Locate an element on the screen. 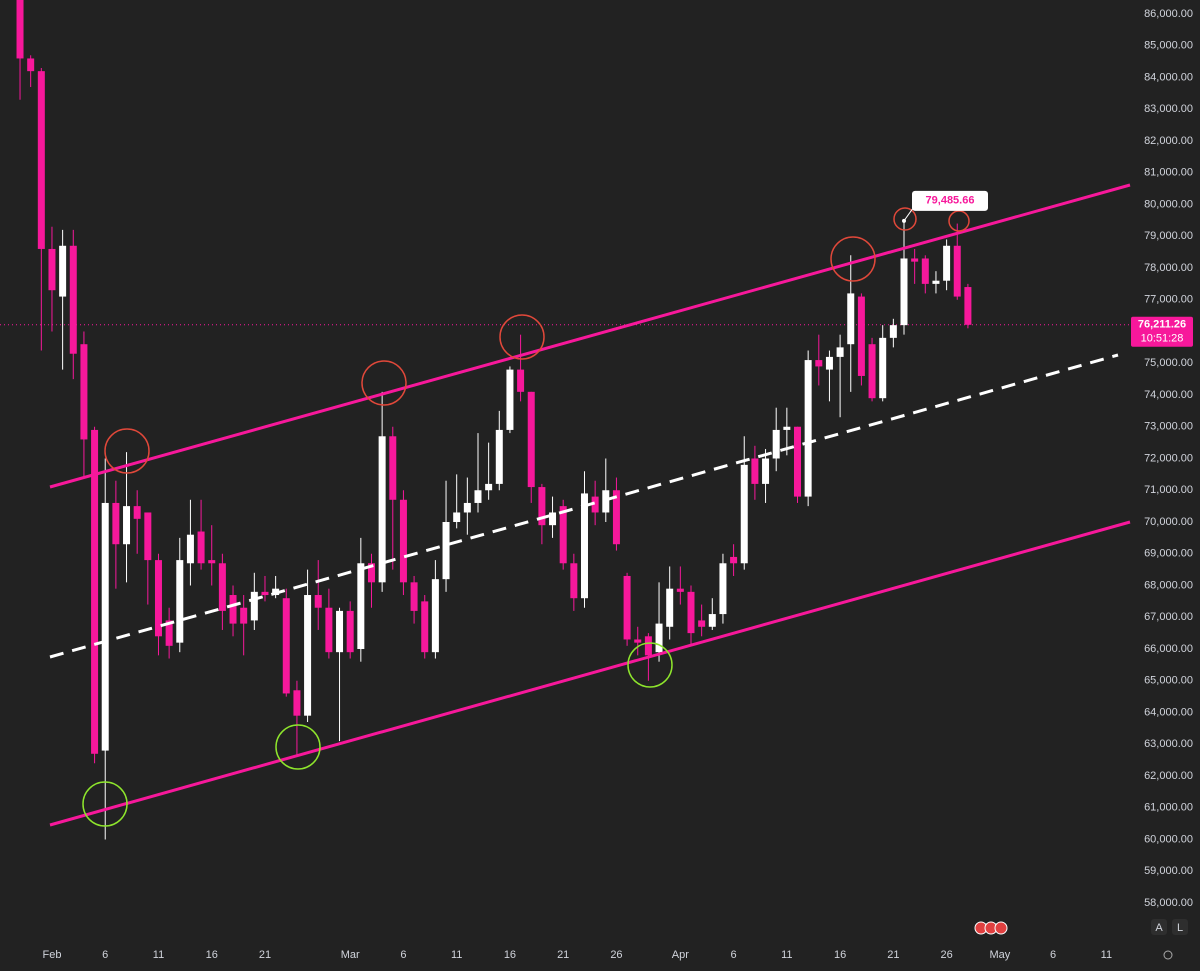 The width and height of the screenshot is (1200, 971). y-tick-label: 77,000.00 is located at coordinates (1168, 300).